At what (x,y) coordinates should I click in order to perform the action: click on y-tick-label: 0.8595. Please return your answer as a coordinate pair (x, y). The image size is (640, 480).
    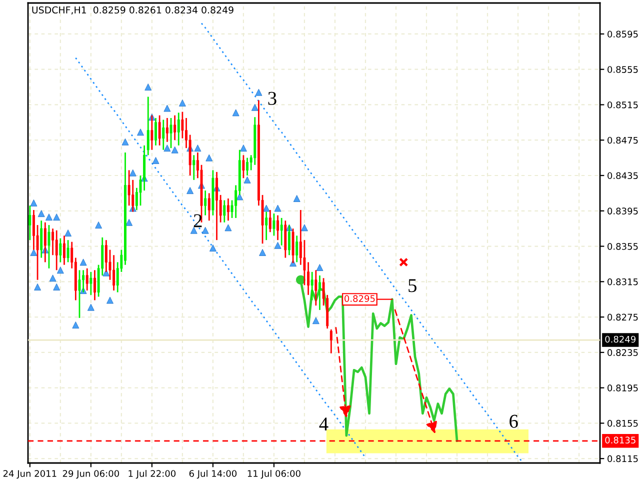
    Looking at the image, I should click on (623, 34).